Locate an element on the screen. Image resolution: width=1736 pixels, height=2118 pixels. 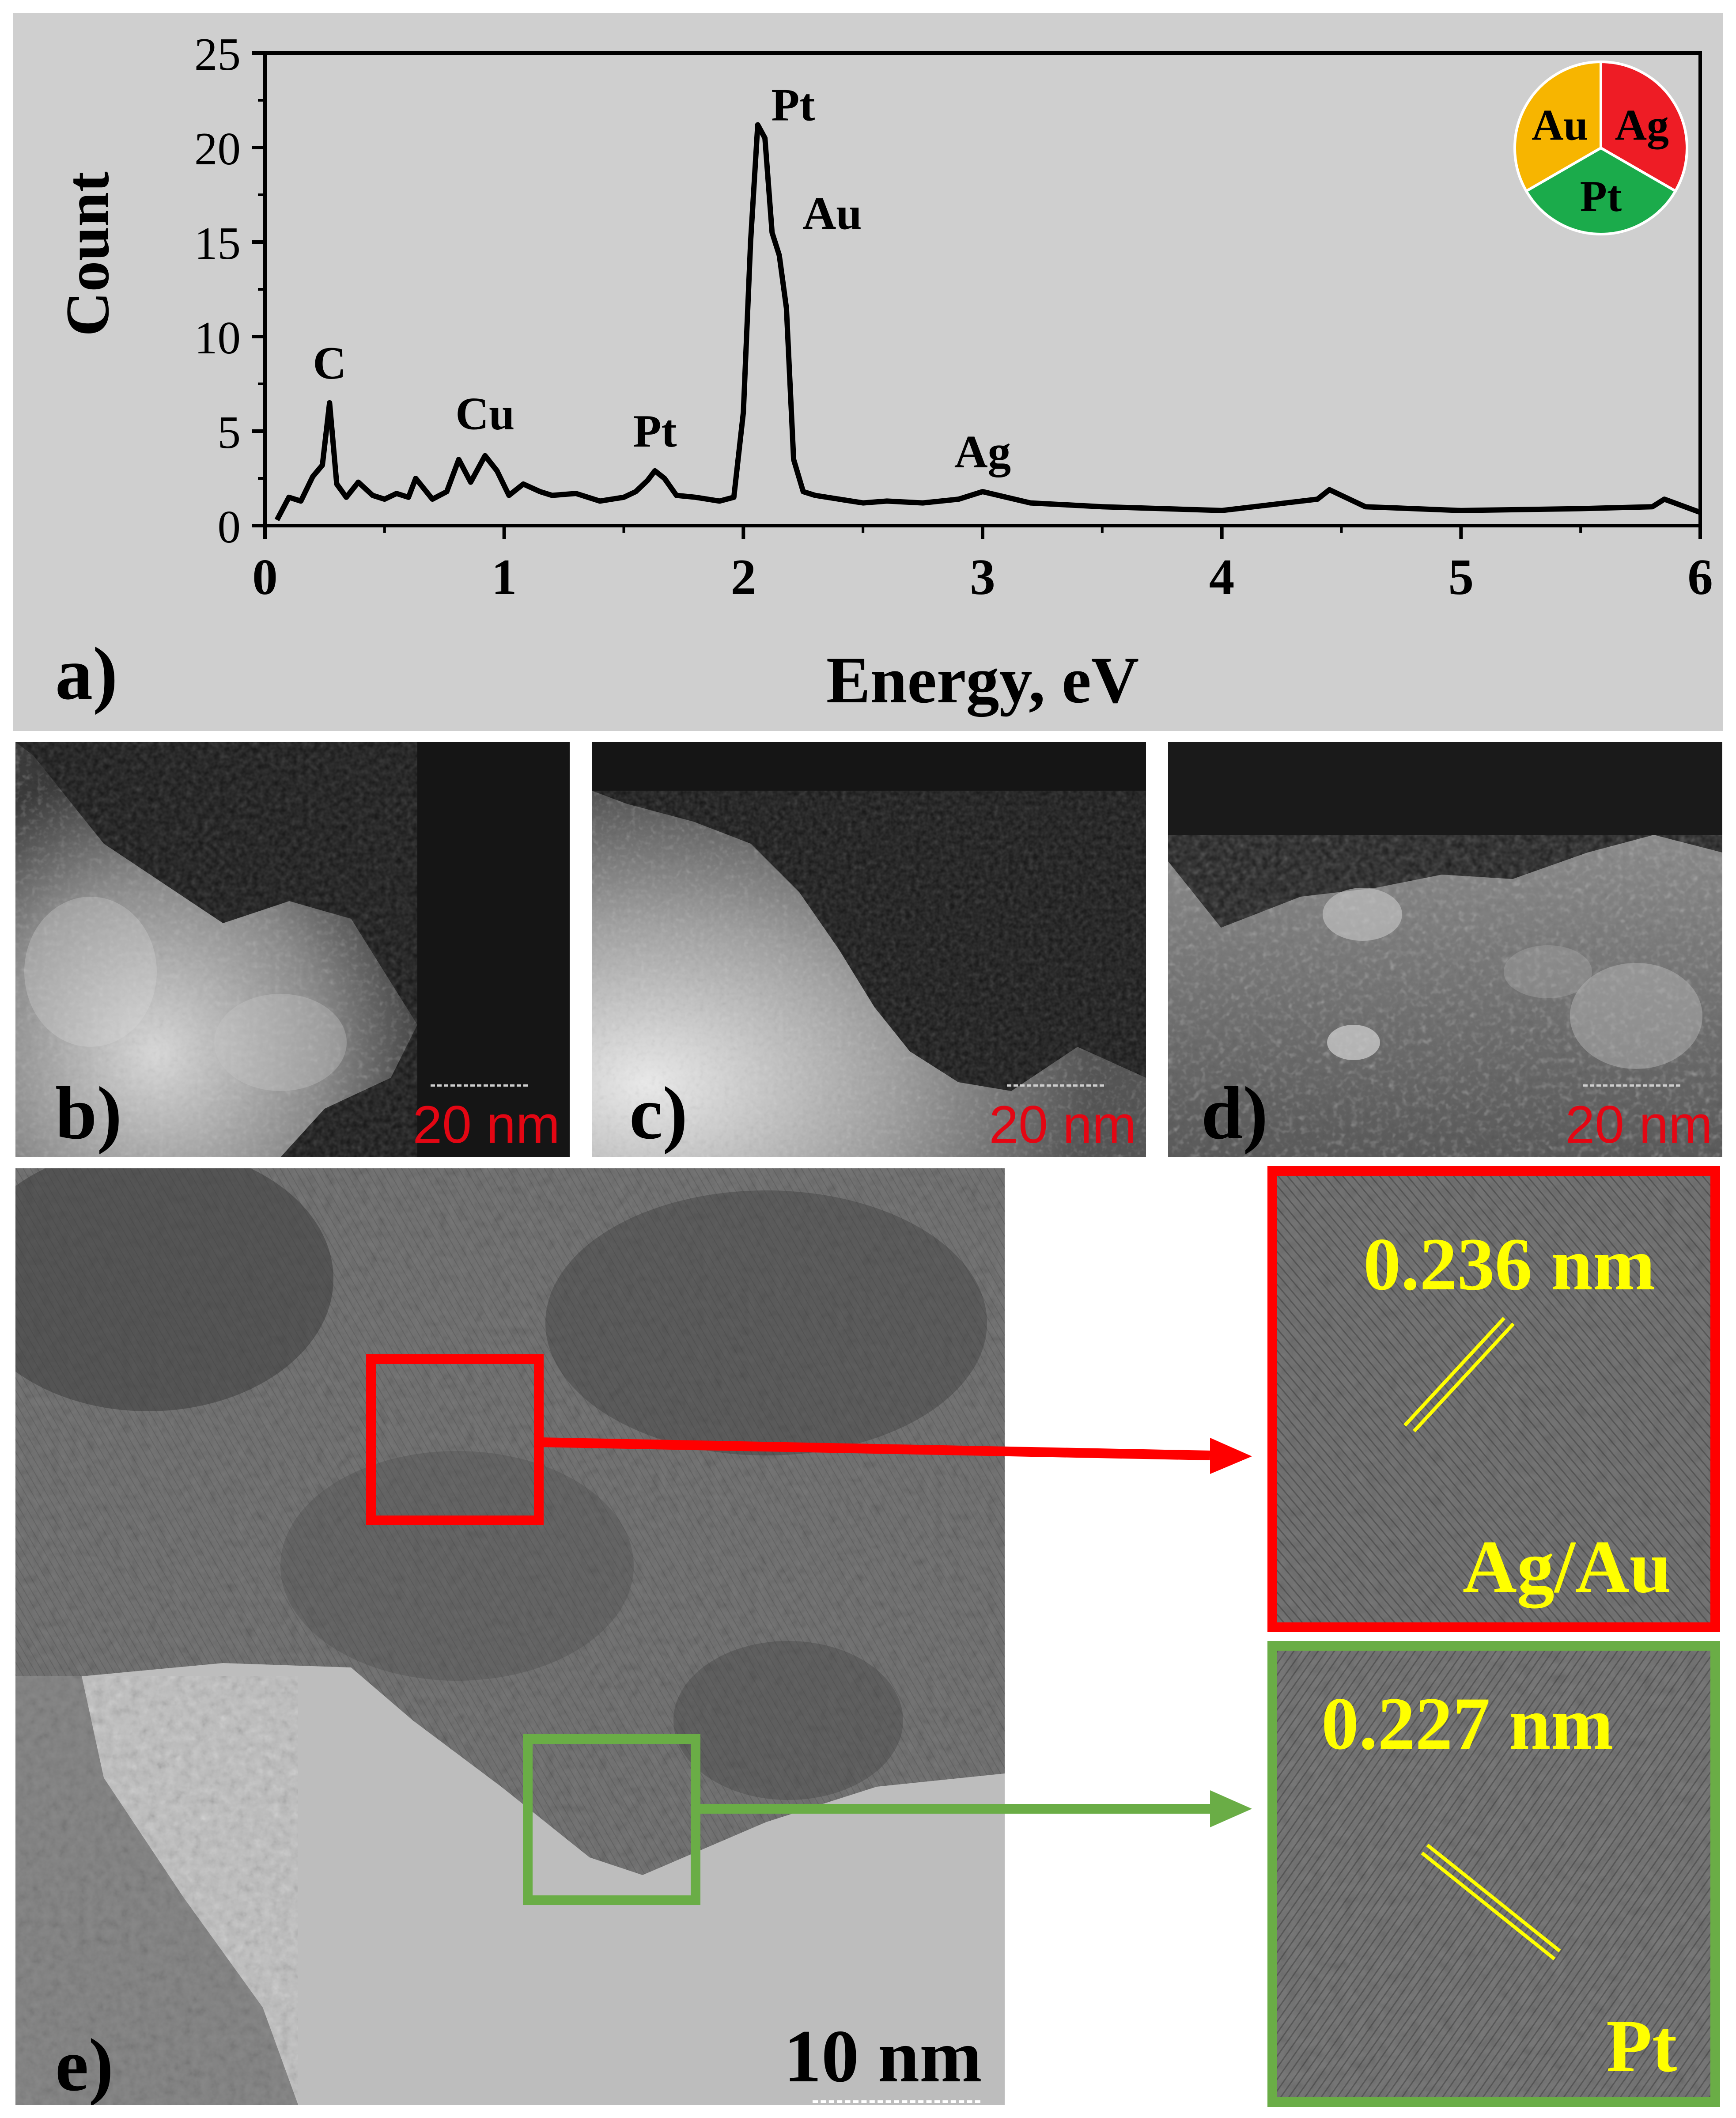
x-tick-label: 1 is located at coordinates (505, 577).